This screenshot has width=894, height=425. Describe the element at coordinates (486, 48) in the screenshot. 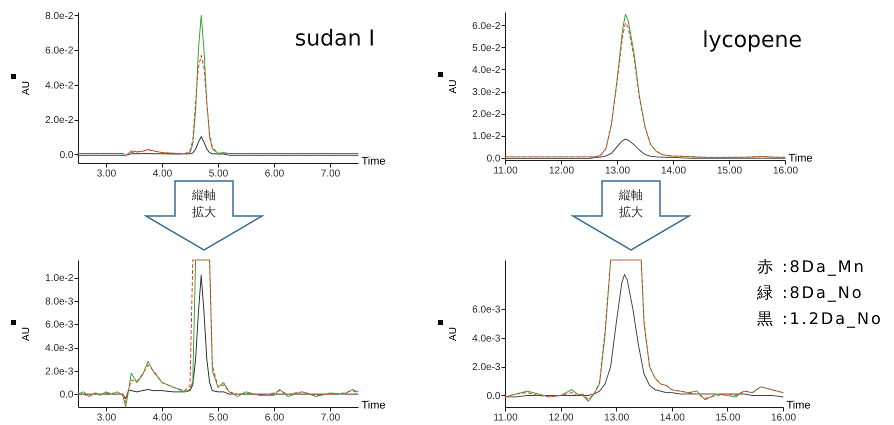

I see `y-tick-label: 5.0e-2` at that location.